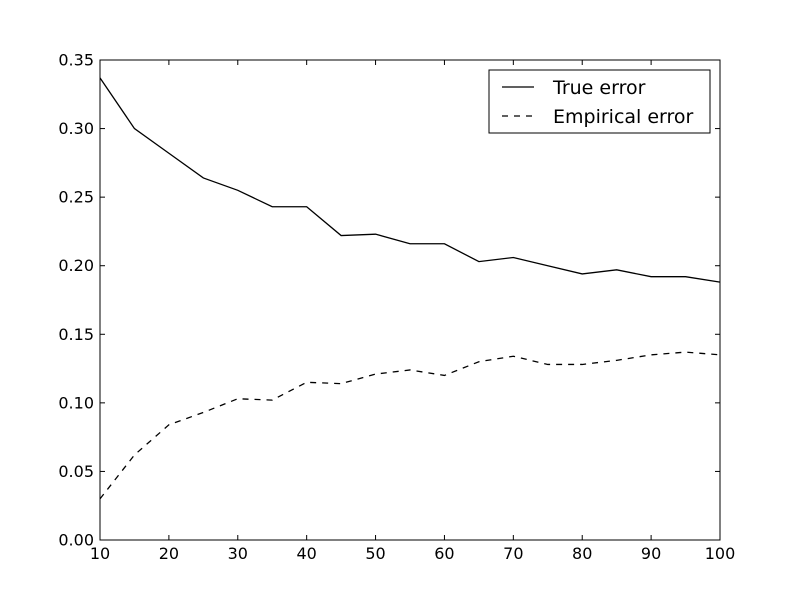 This screenshot has width=800, height=600. Describe the element at coordinates (306, 553) in the screenshot. I see `x-tick-label: 40` at that location.